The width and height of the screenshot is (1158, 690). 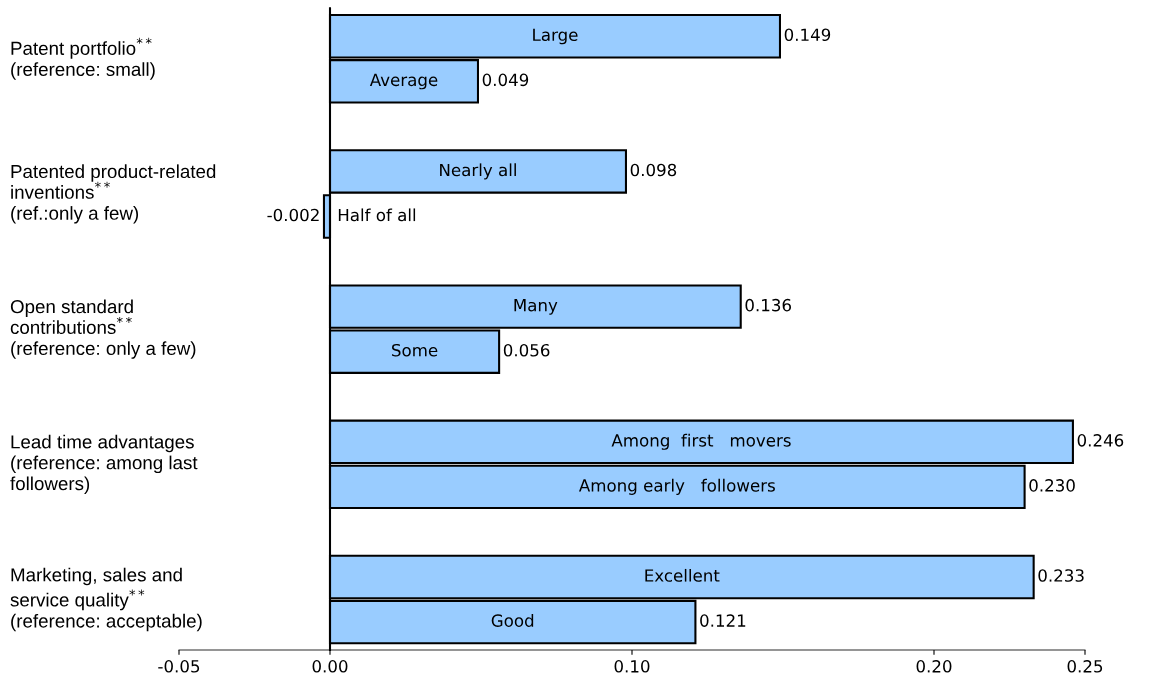 I want to click on x-tick-label: 0.25, so click(x=1085, y=666).